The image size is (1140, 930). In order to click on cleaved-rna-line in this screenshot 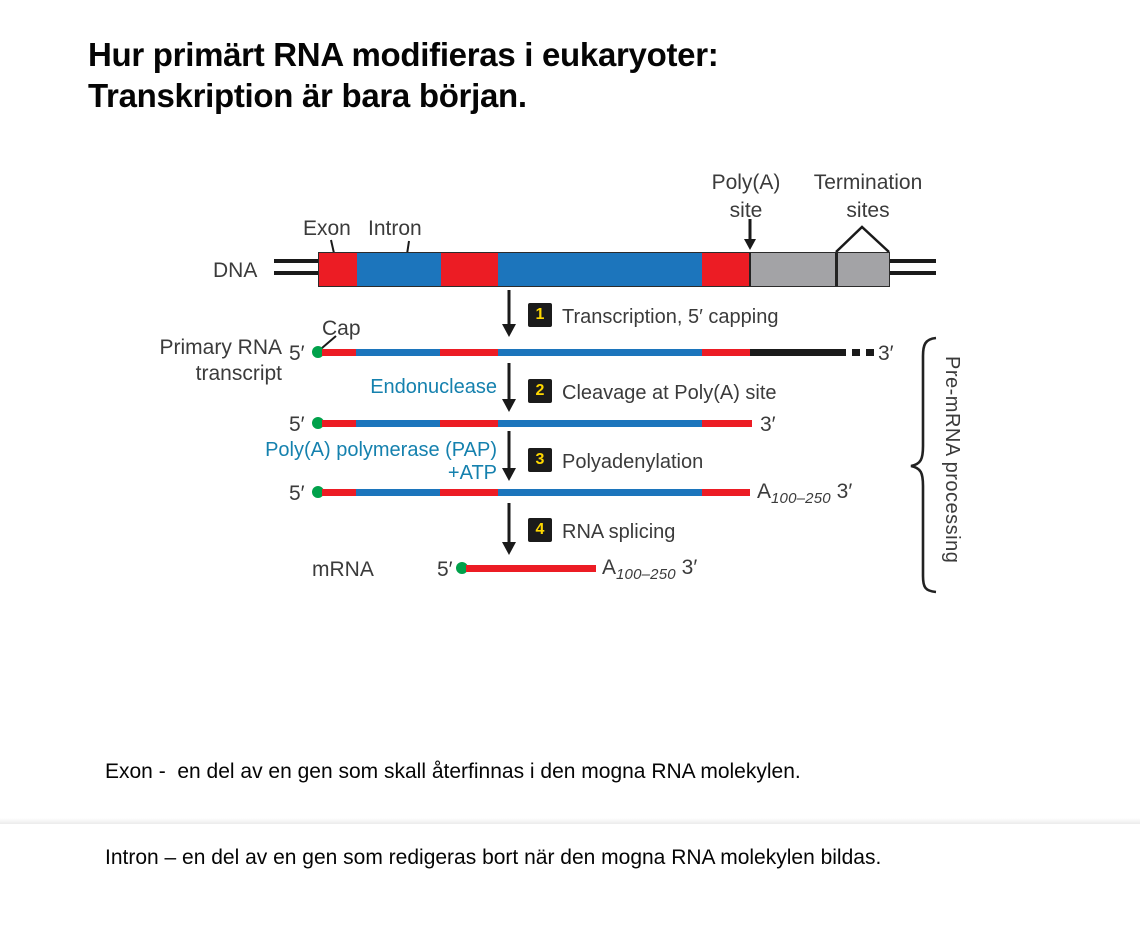, I will do `click(537, 423)`.